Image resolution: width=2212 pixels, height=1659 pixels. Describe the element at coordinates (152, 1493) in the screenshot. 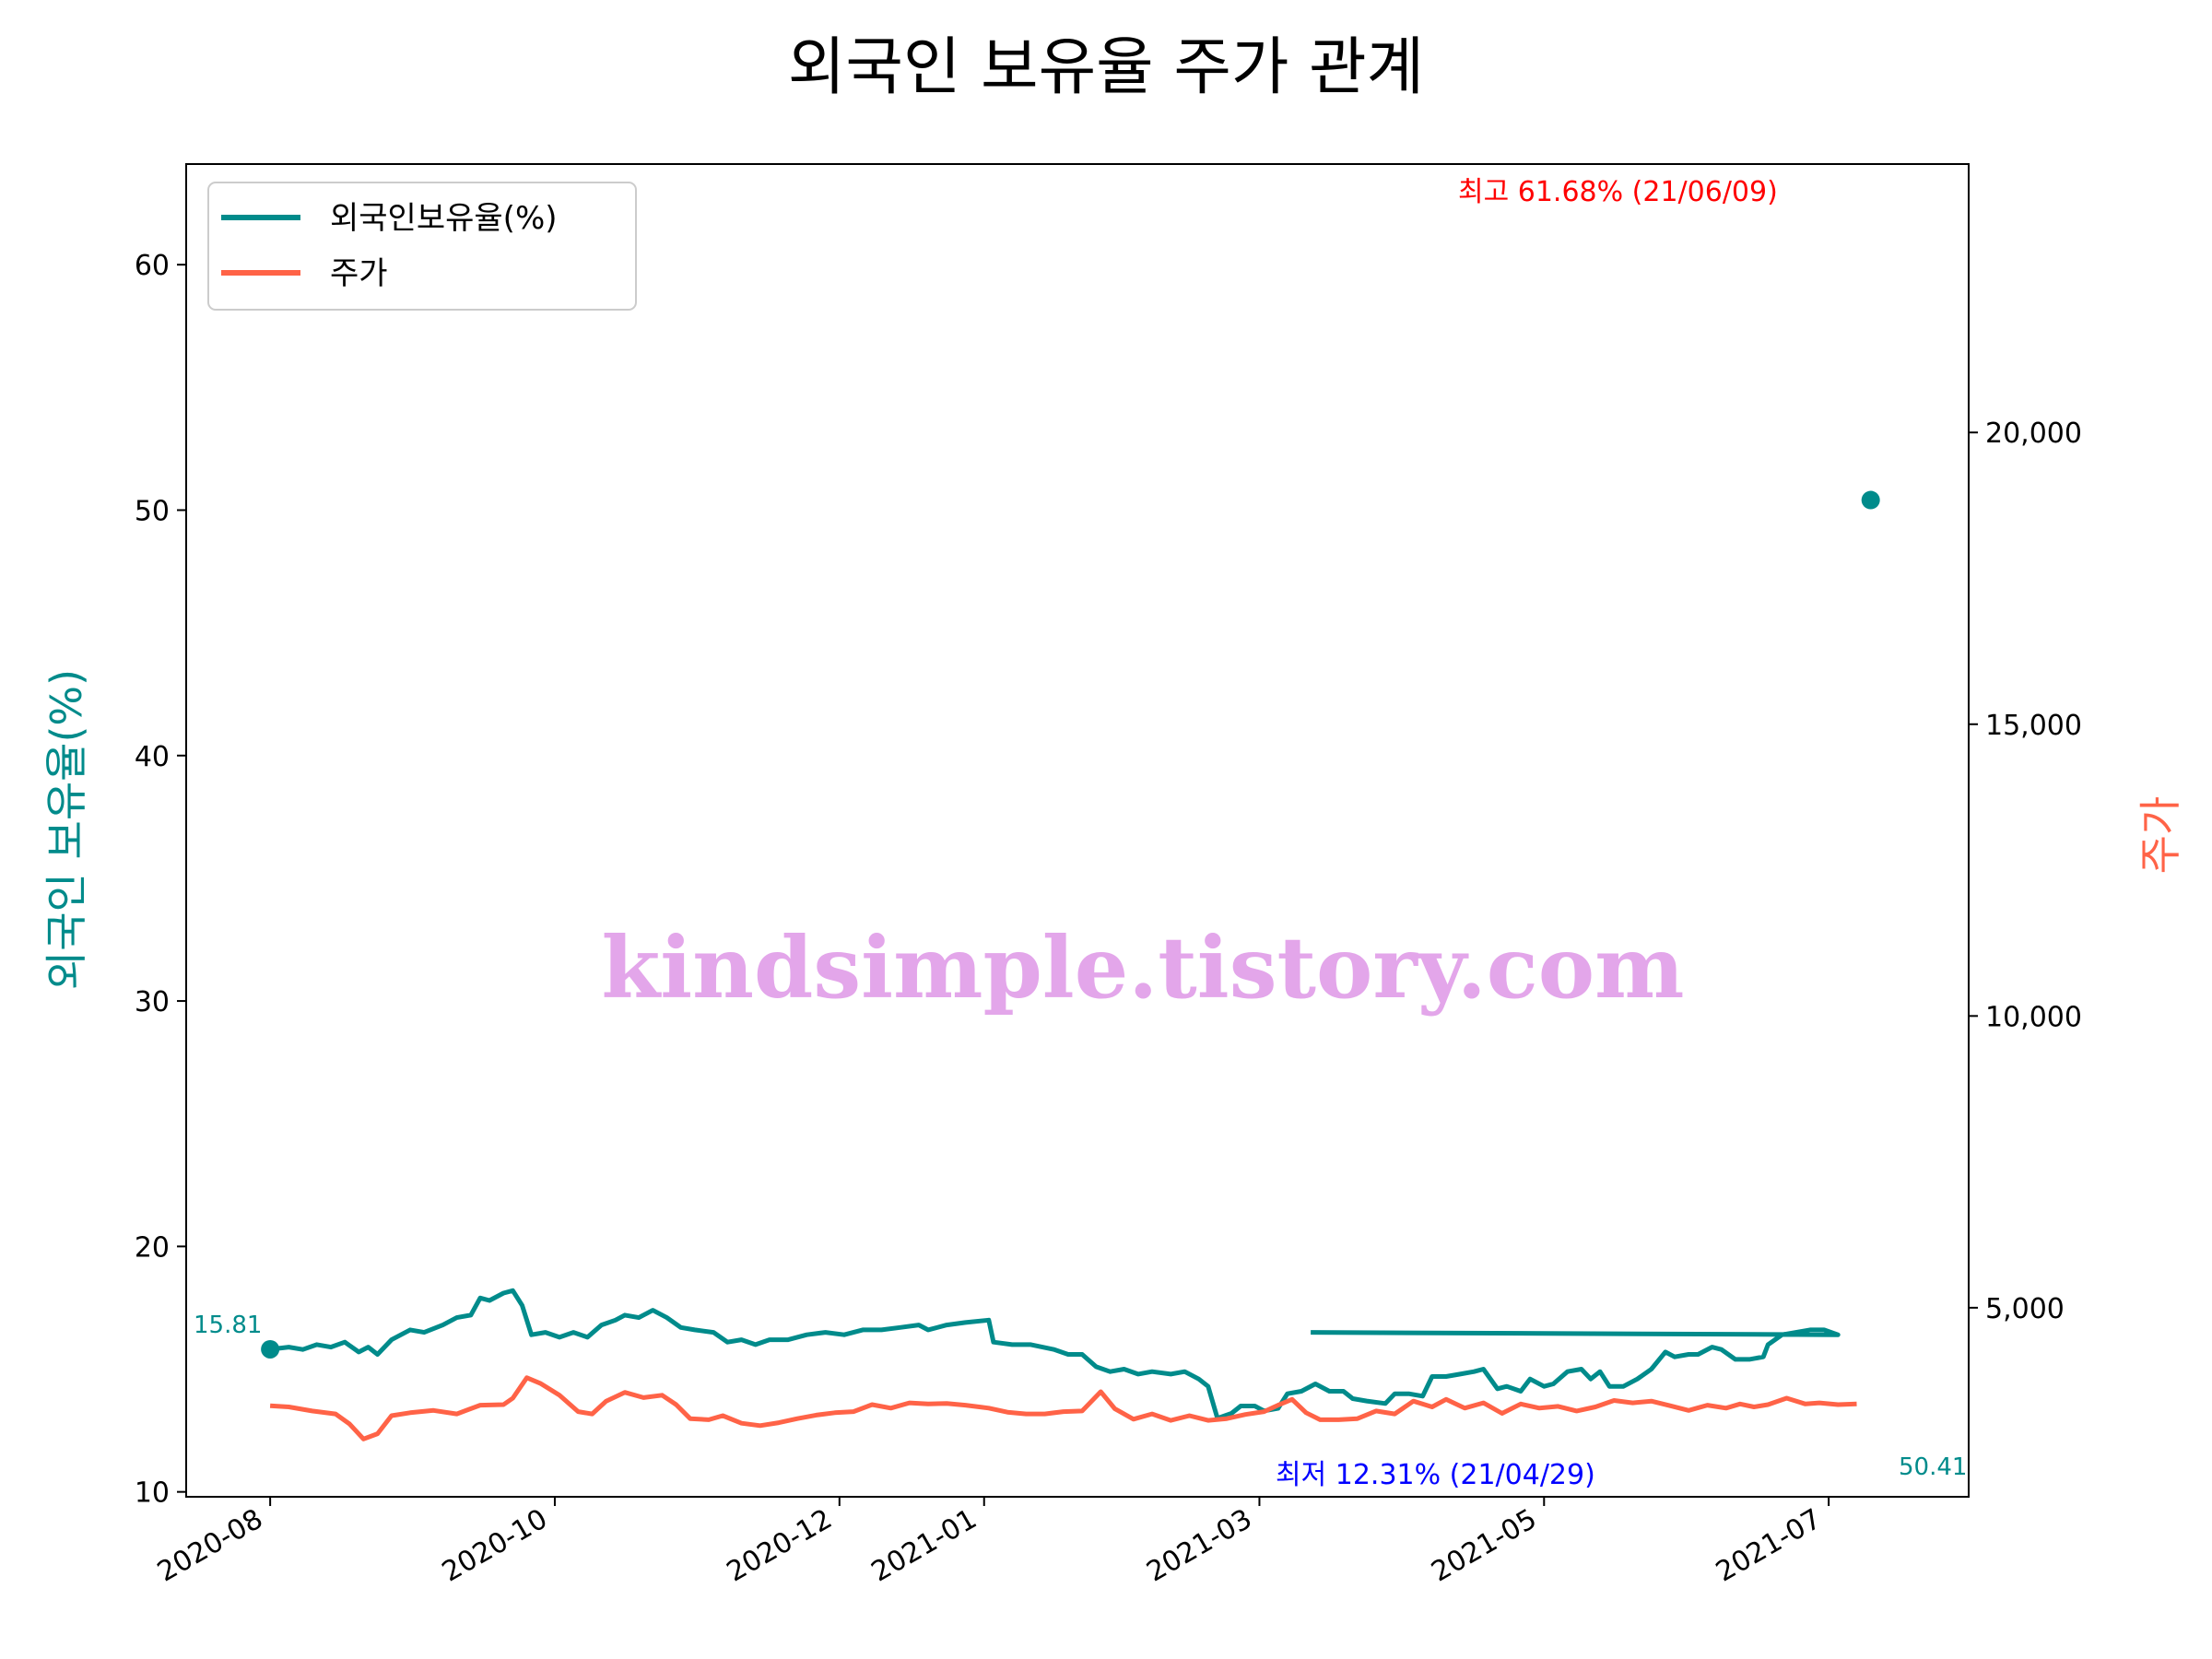

I see `y-left-tick-label: 10` at that location.